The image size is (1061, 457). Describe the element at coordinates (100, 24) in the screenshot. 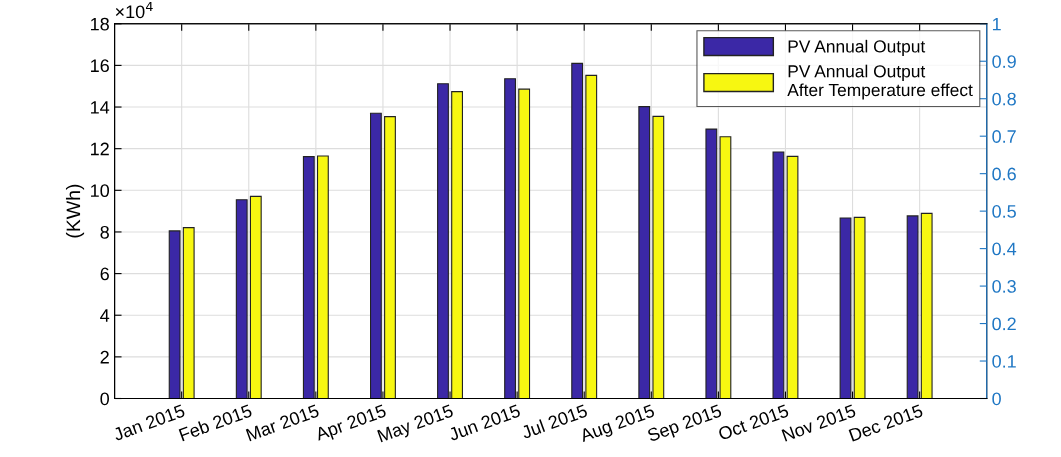

I see `y-tick-label: 18` at that location.